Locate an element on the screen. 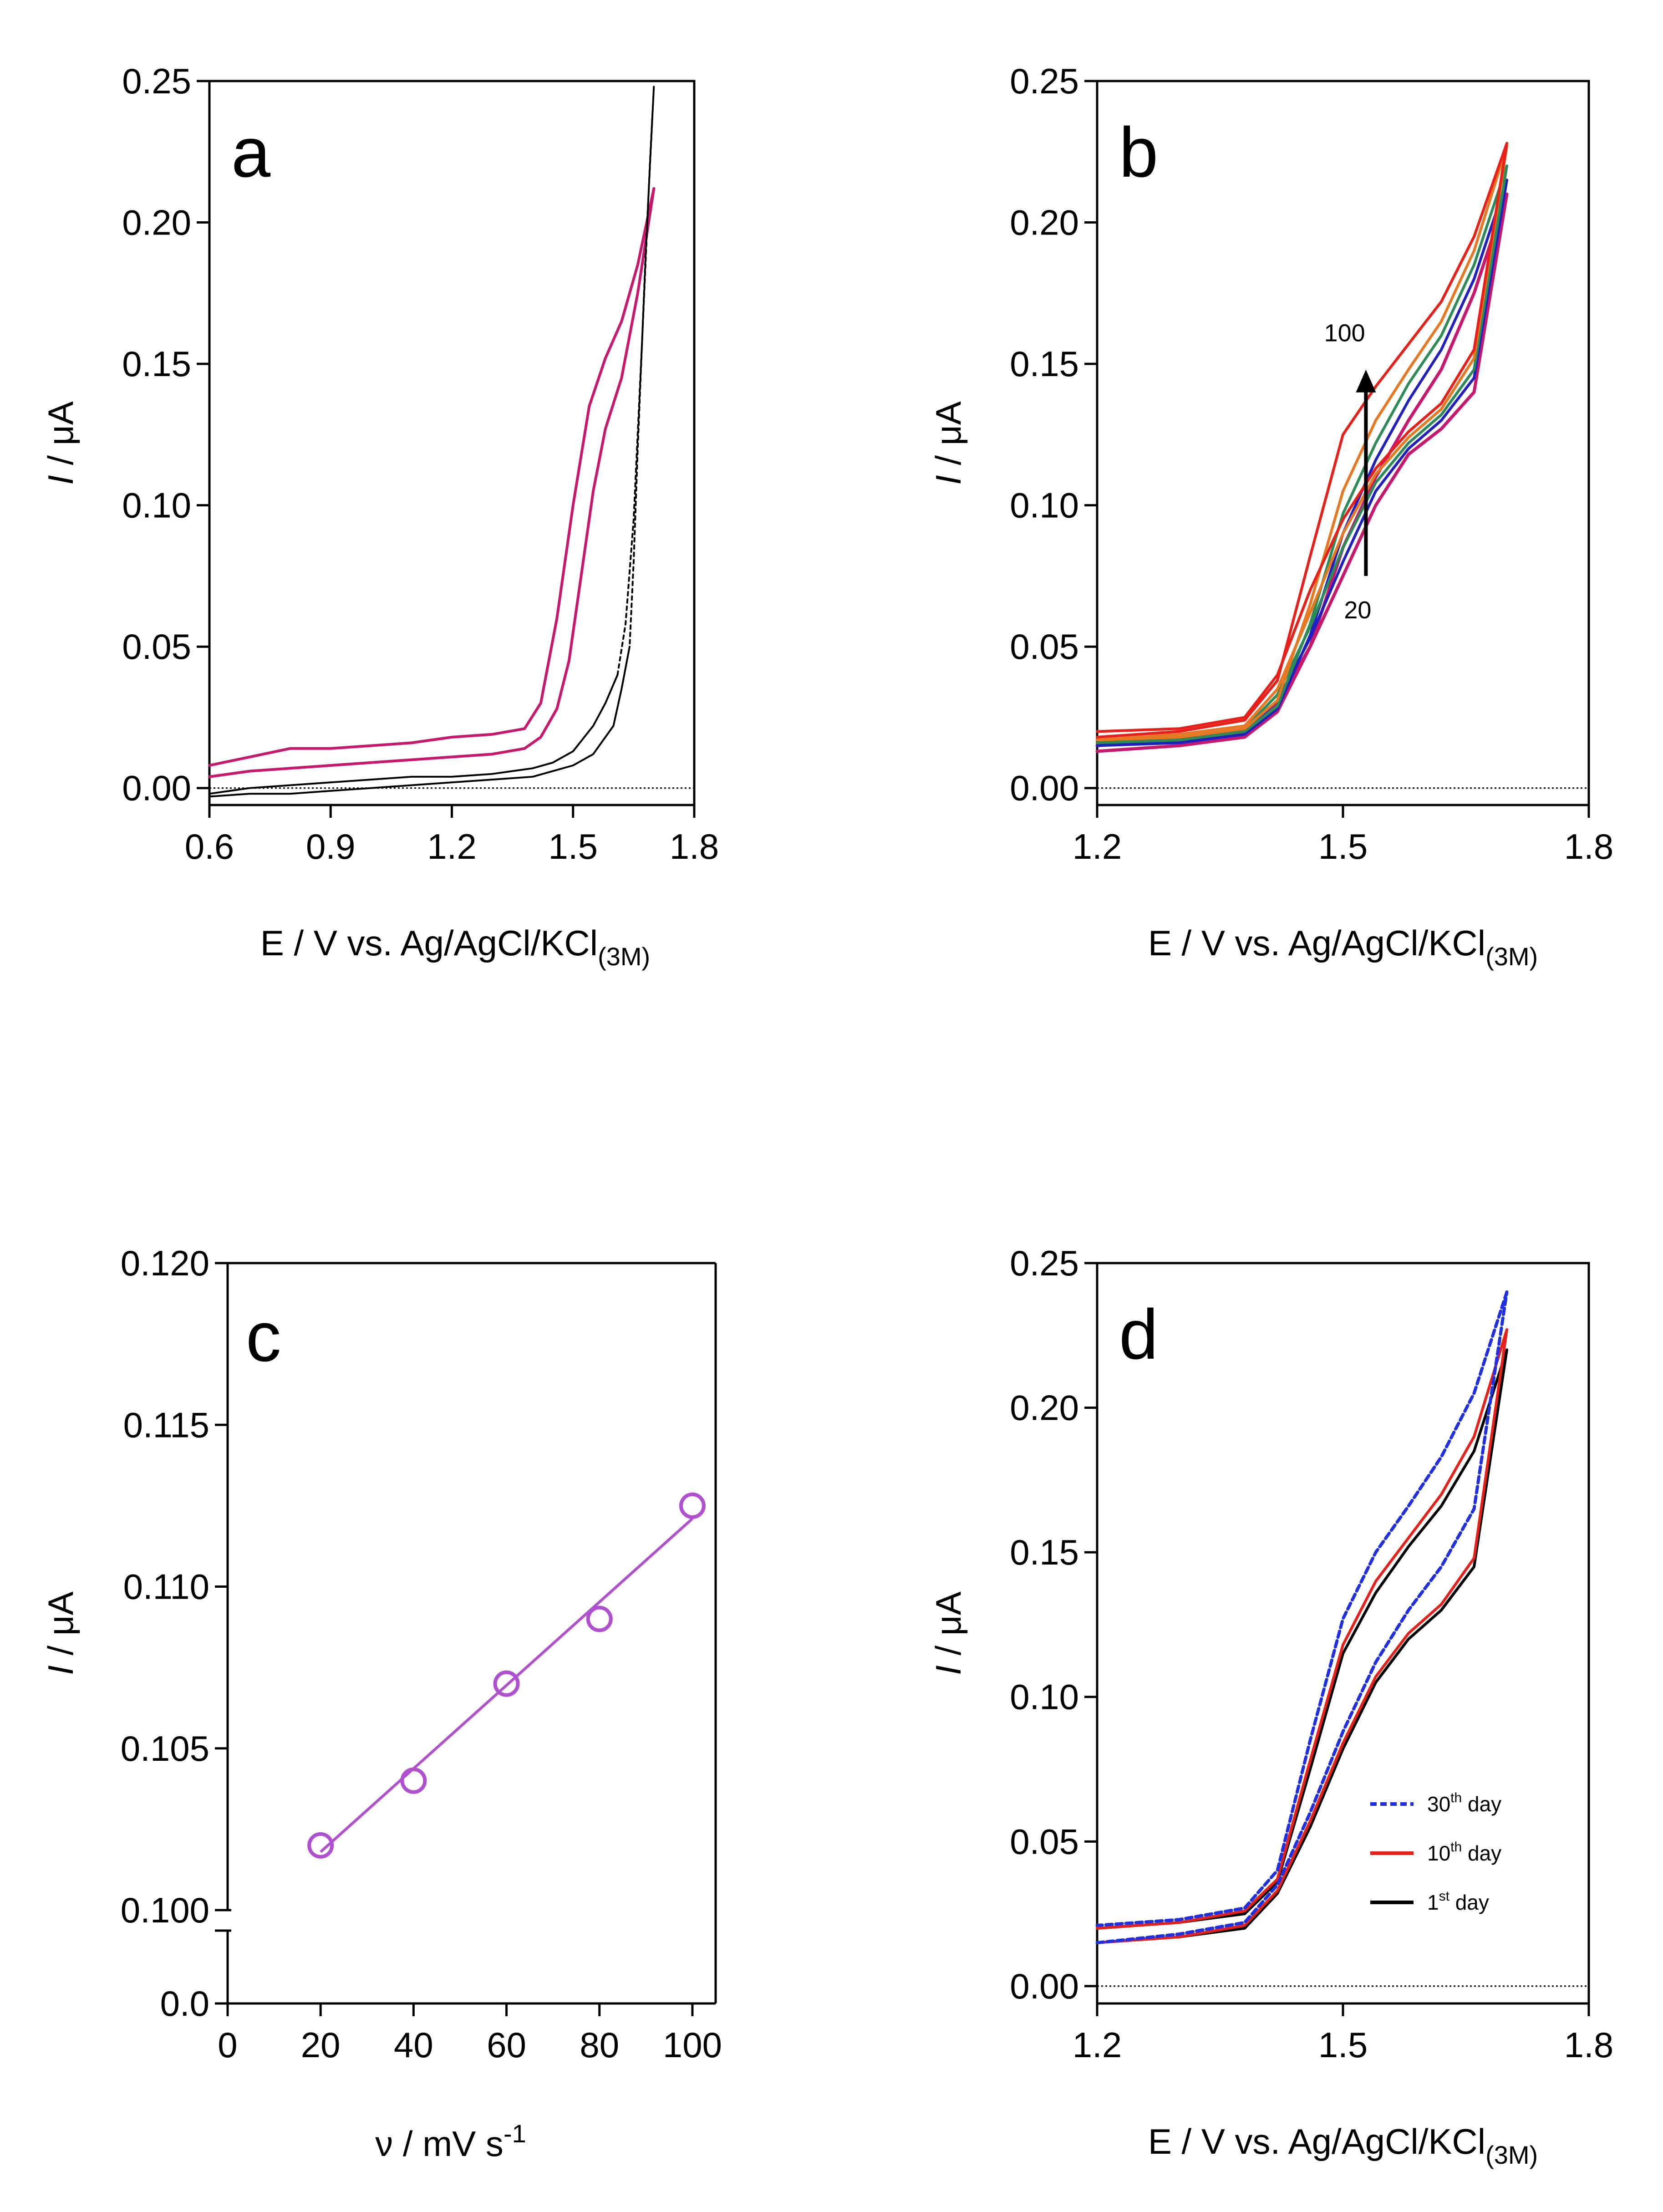 This screenshot has height=2212, width=1663. legend-label-number: 30 is located at coordinates (1438, 1804).